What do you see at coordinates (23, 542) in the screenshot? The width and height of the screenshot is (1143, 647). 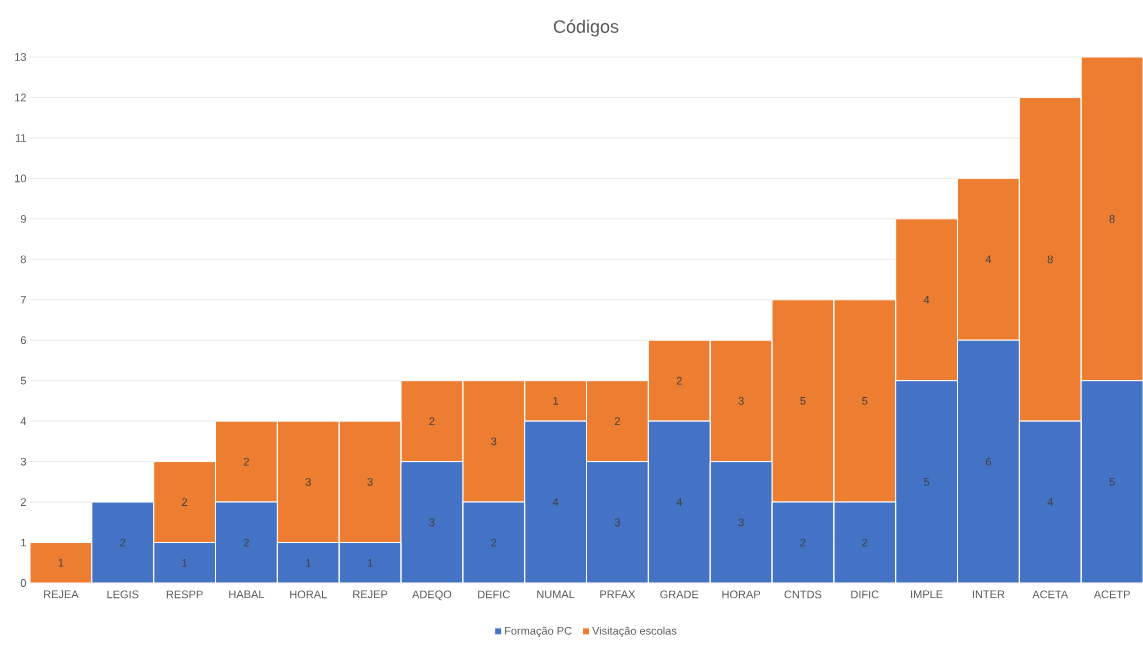 I see `y-tick-label: 1` at bounding box center [23, 542].